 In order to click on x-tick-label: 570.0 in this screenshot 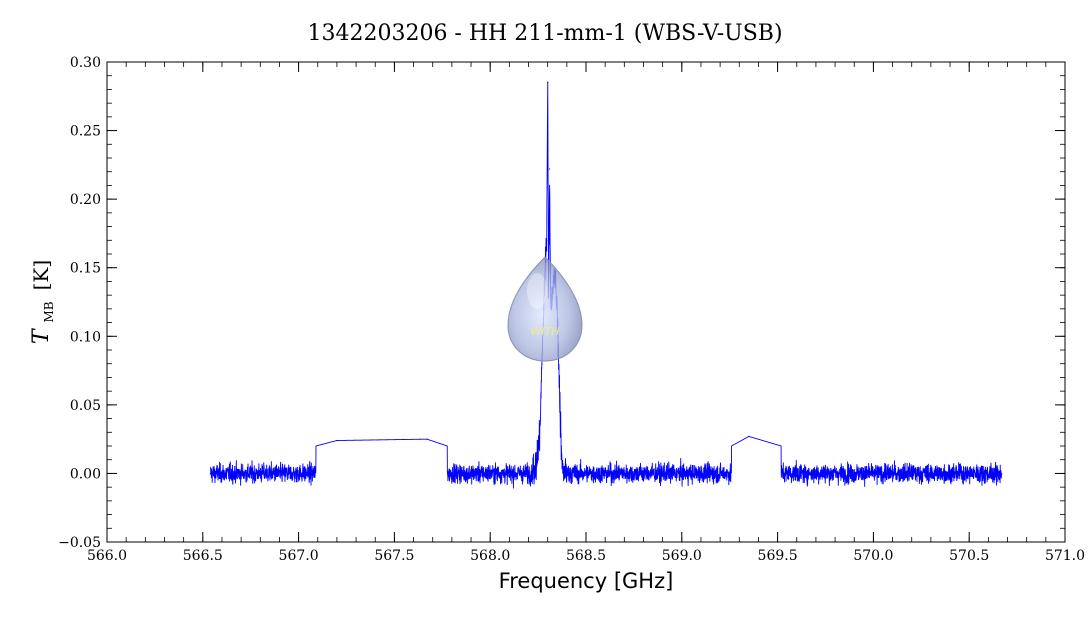, I will do `click(873, 556)`.